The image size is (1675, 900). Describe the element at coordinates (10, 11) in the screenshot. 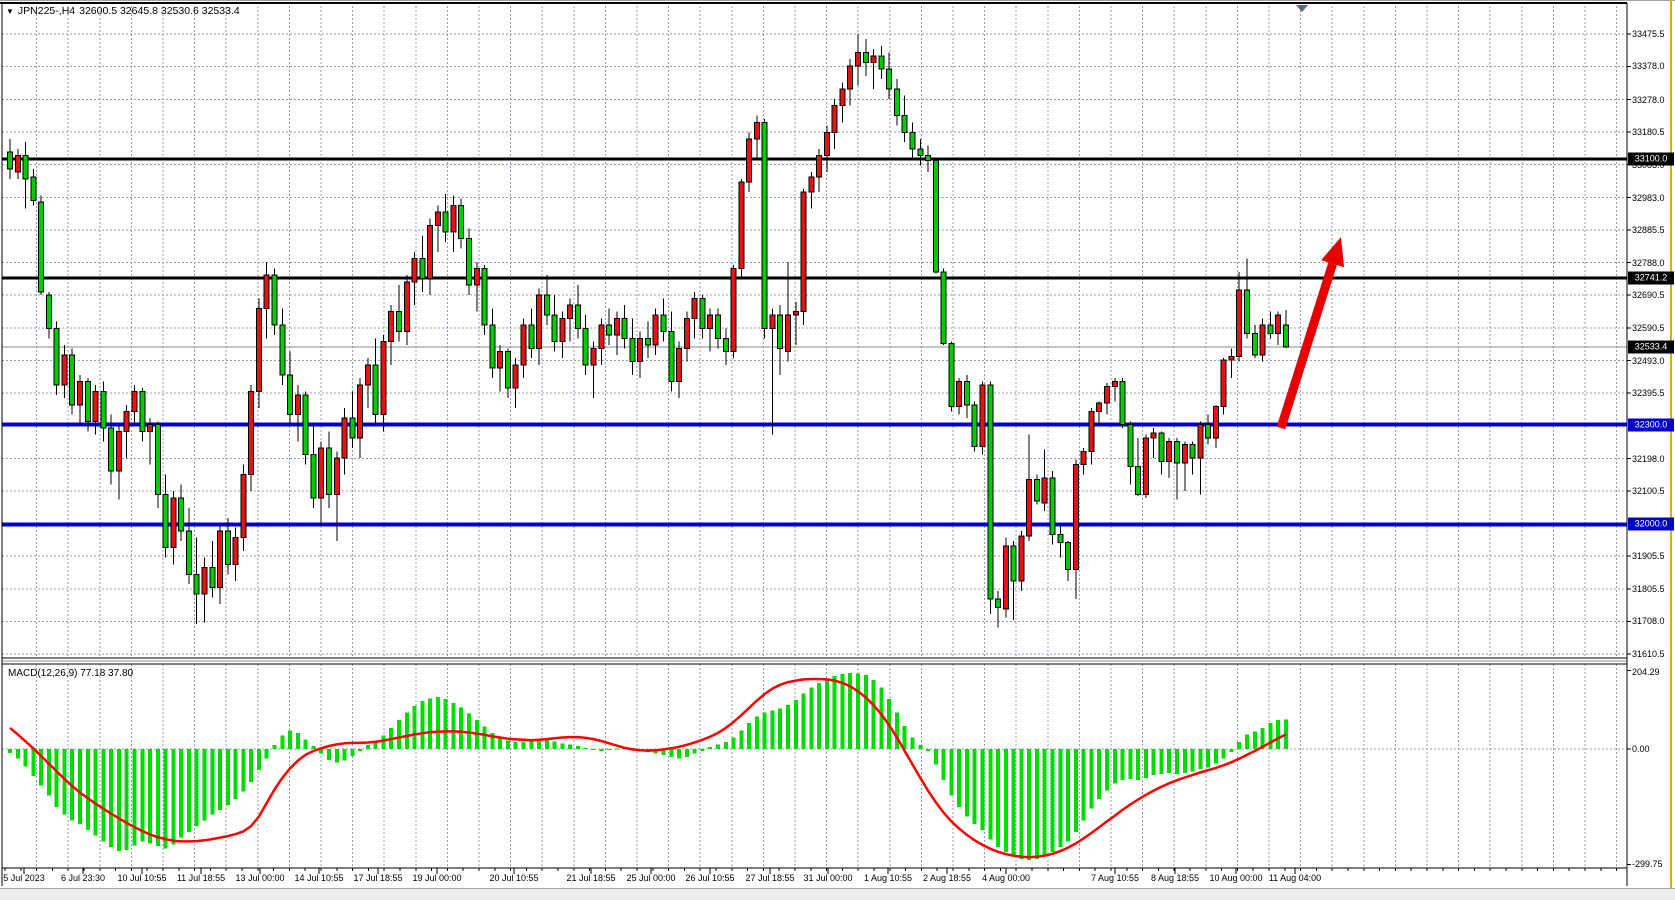

I see `symbol-dropdown-icon: ▼` at that location.